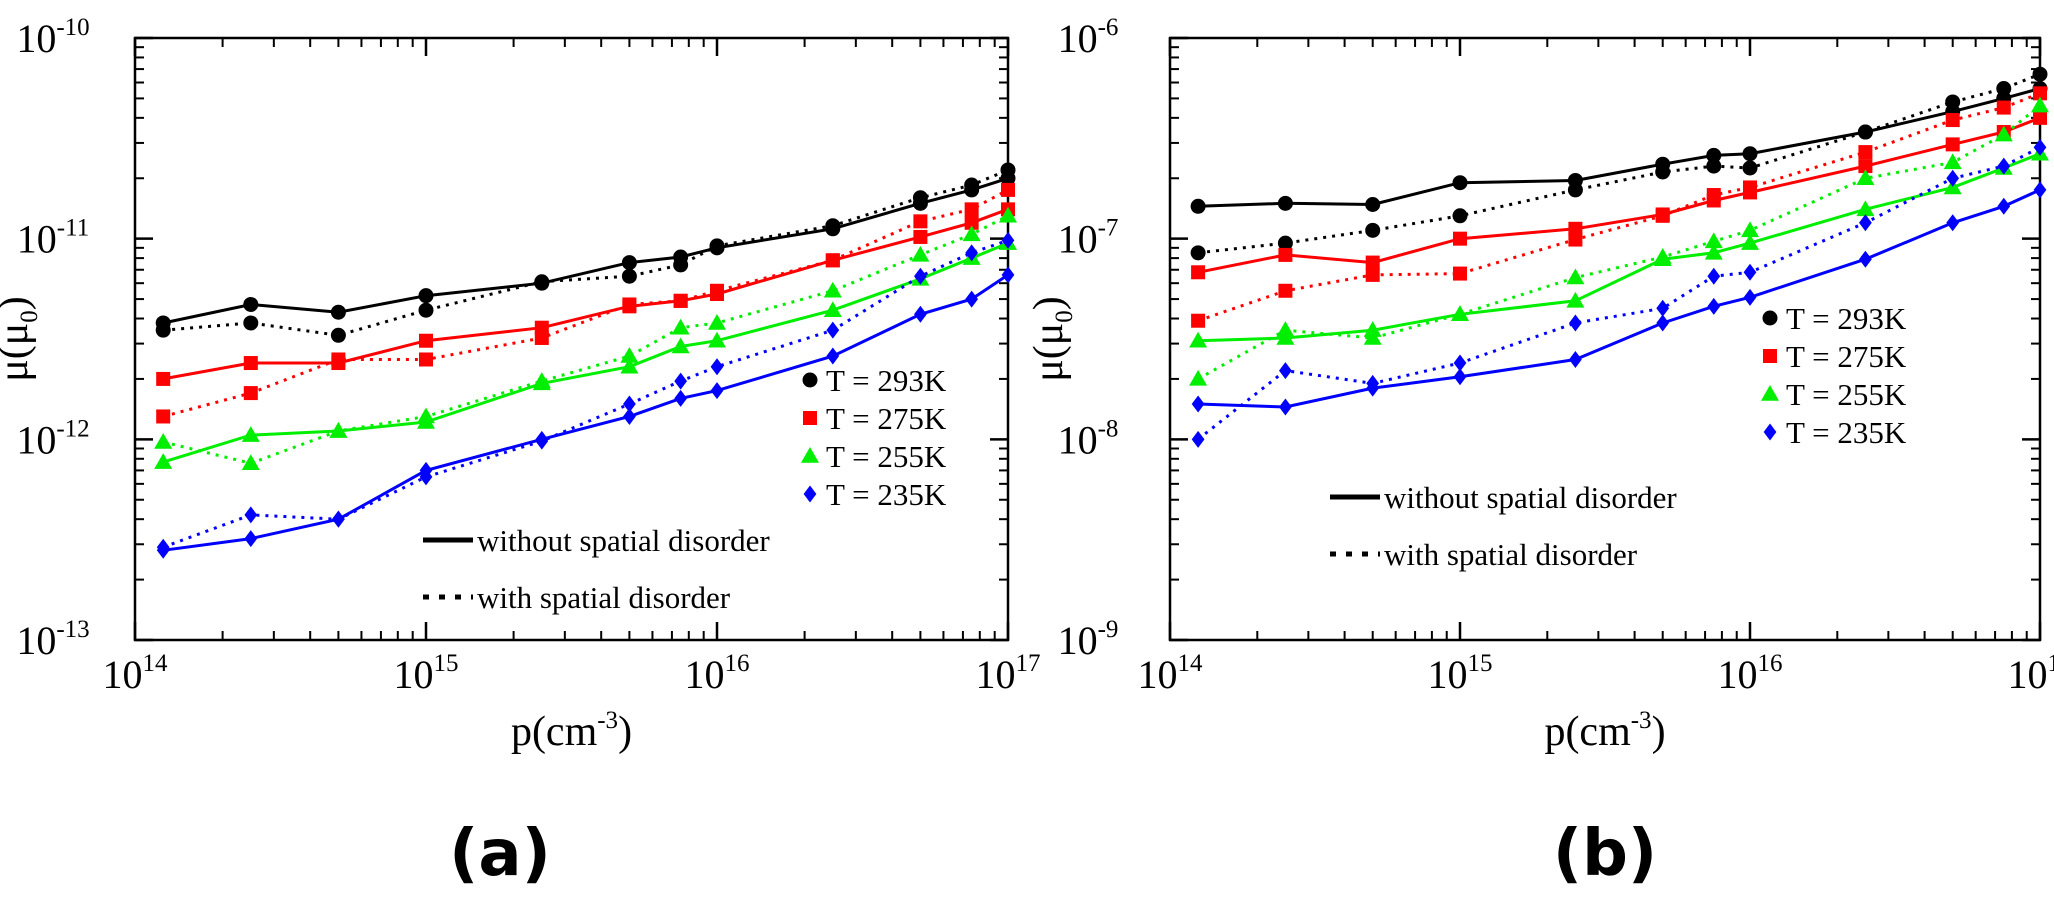 The image size is (2054, 906). What do you see at coordinates (2031, 673) in the screenshot?
I see `x-tick-label: 1017` at bounding box center [2031, 673].